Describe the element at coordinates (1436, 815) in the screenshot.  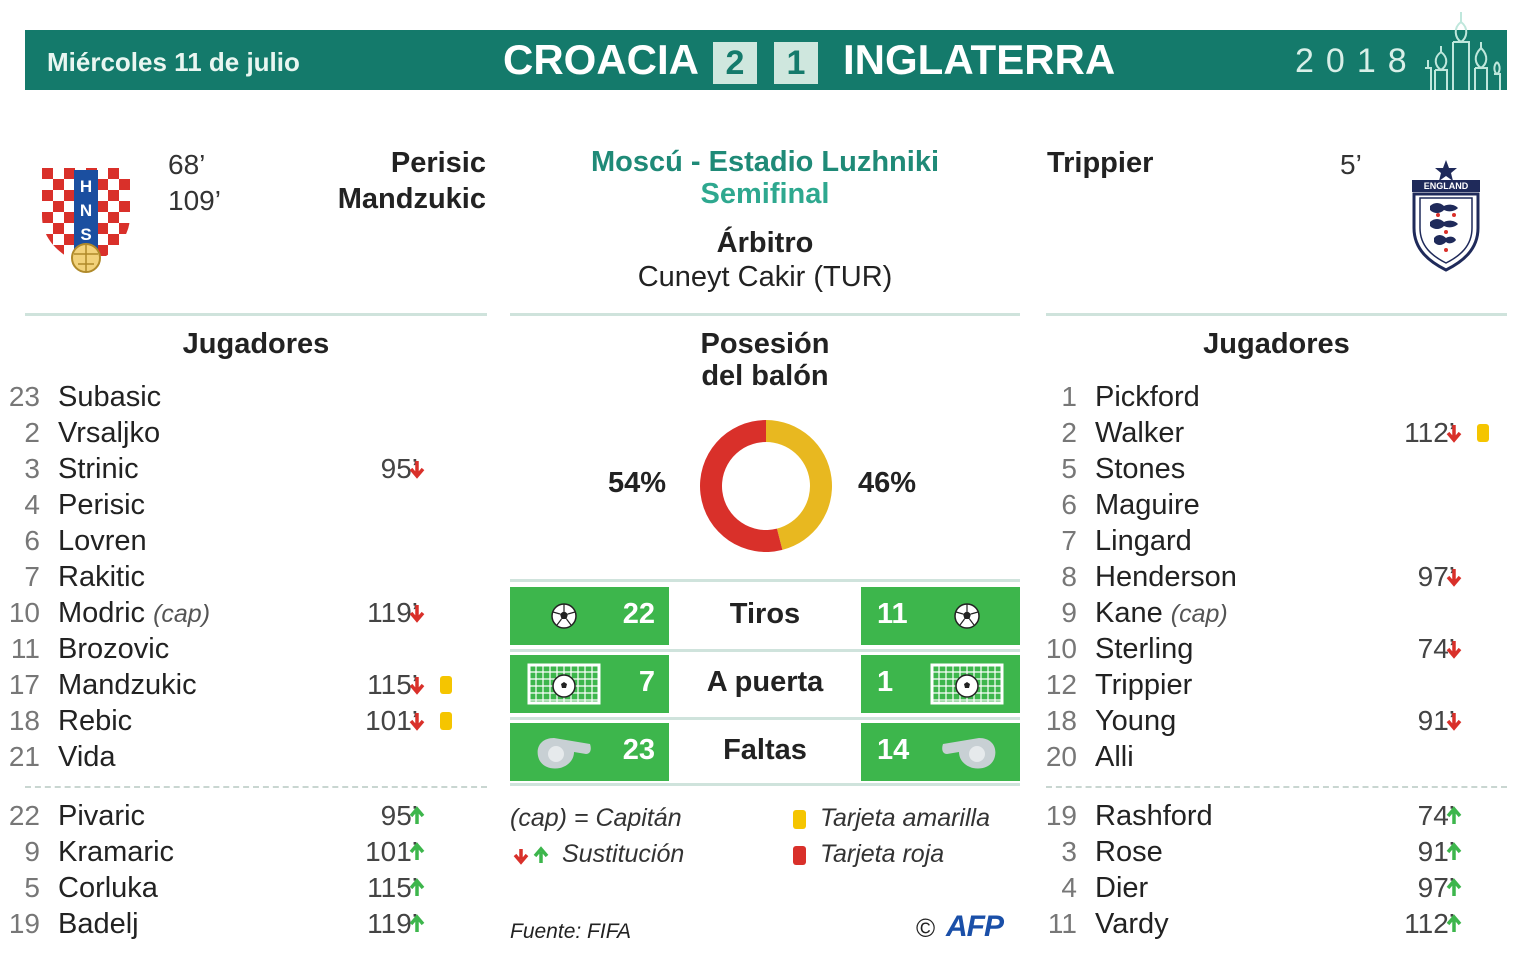
I see `sub-minute: 74’` at that location.